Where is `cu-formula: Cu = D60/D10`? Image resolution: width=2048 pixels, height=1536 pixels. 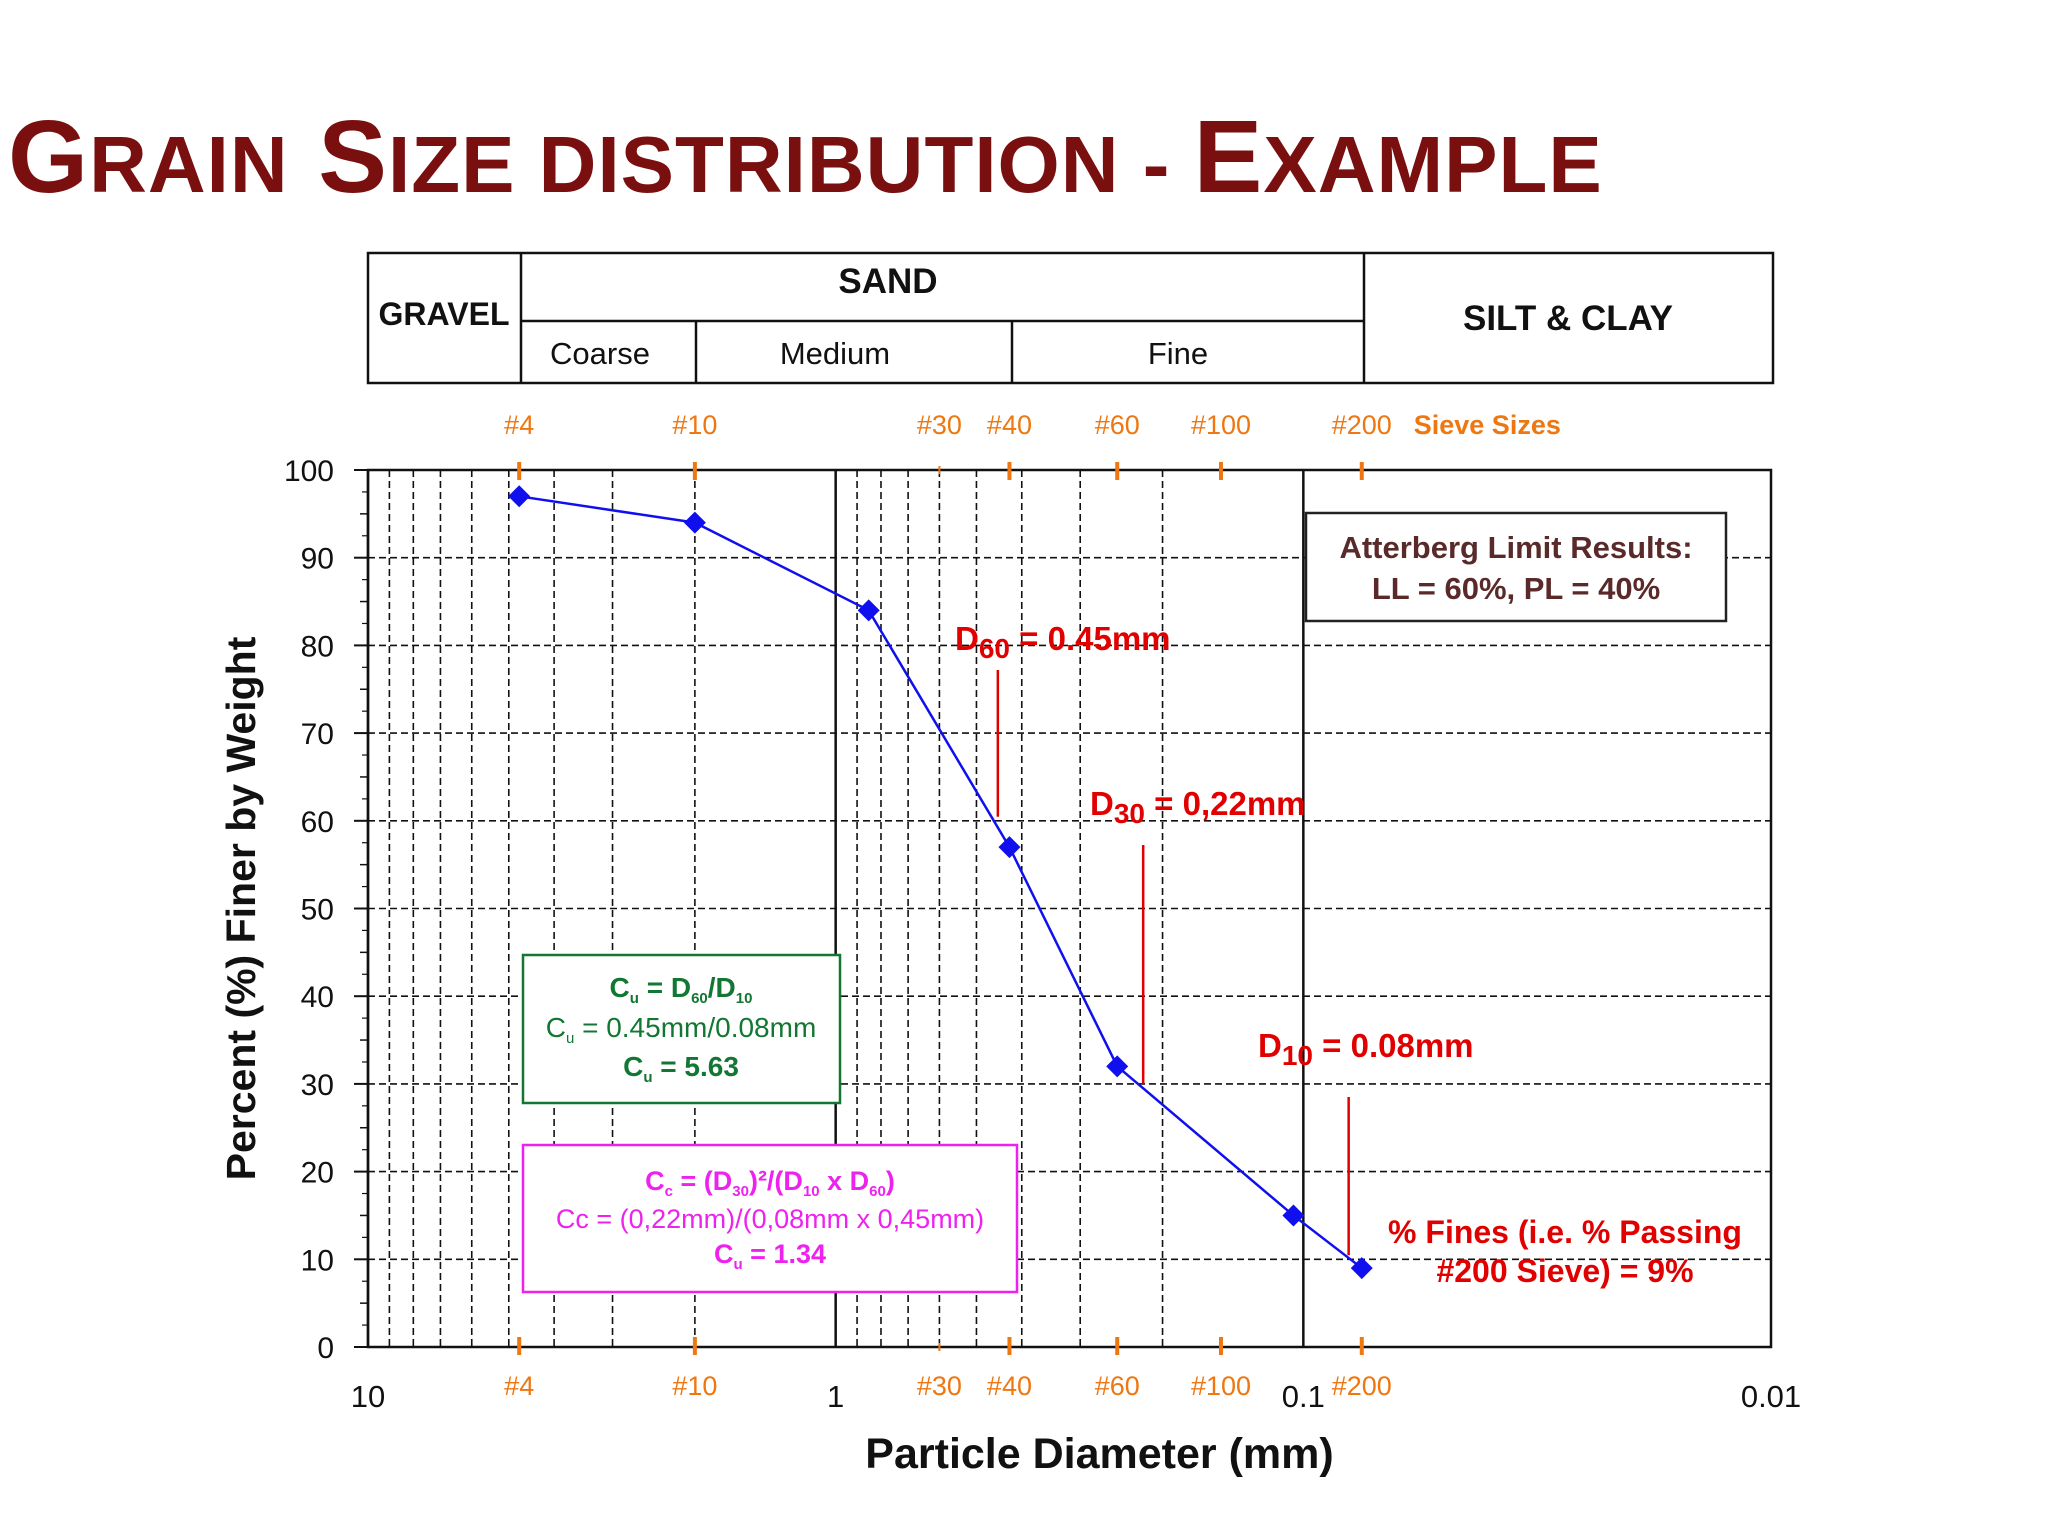
cu-formula: Cu = D60/D10 is located at coordinates (681, 989).